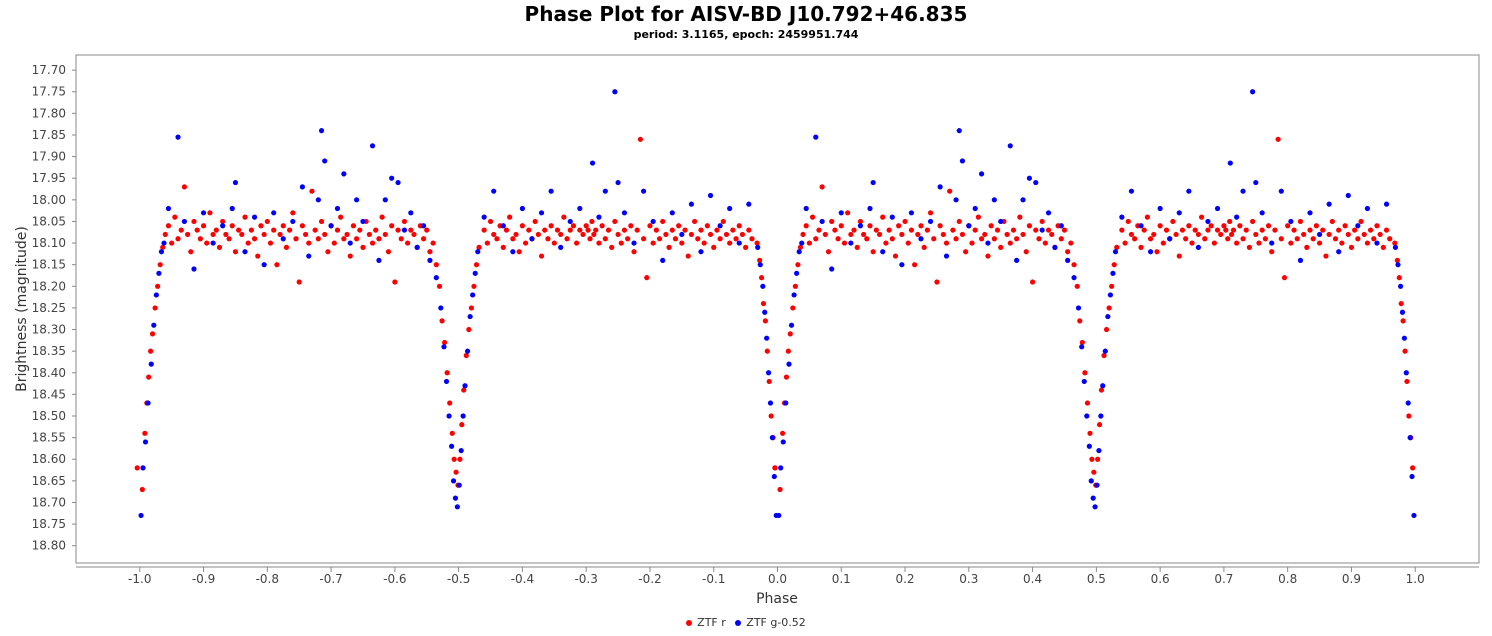 This screenshot has height=636, width=1492. Describe the element at coordinates (776, 622) in the screenshot. I see `legend-label: ZTF g-0.52` at that location.